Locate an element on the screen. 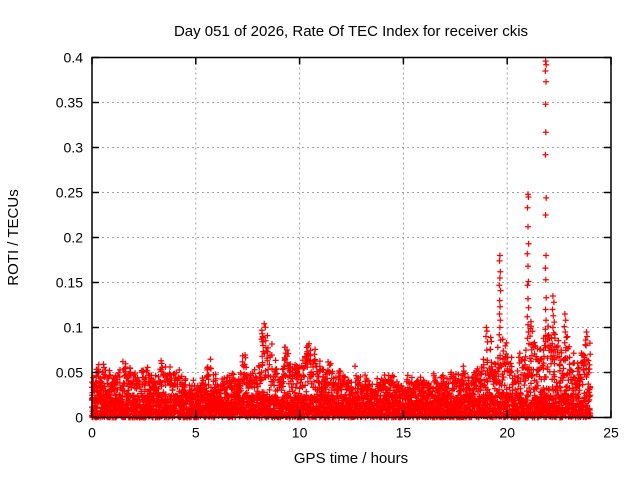 This screenshot has height=480, width=640. y-tick-labels: 0 0.05 0.1 0.15 0.2 0.25 0.3 0.35 0.4 is located at coordinates (69, 238).